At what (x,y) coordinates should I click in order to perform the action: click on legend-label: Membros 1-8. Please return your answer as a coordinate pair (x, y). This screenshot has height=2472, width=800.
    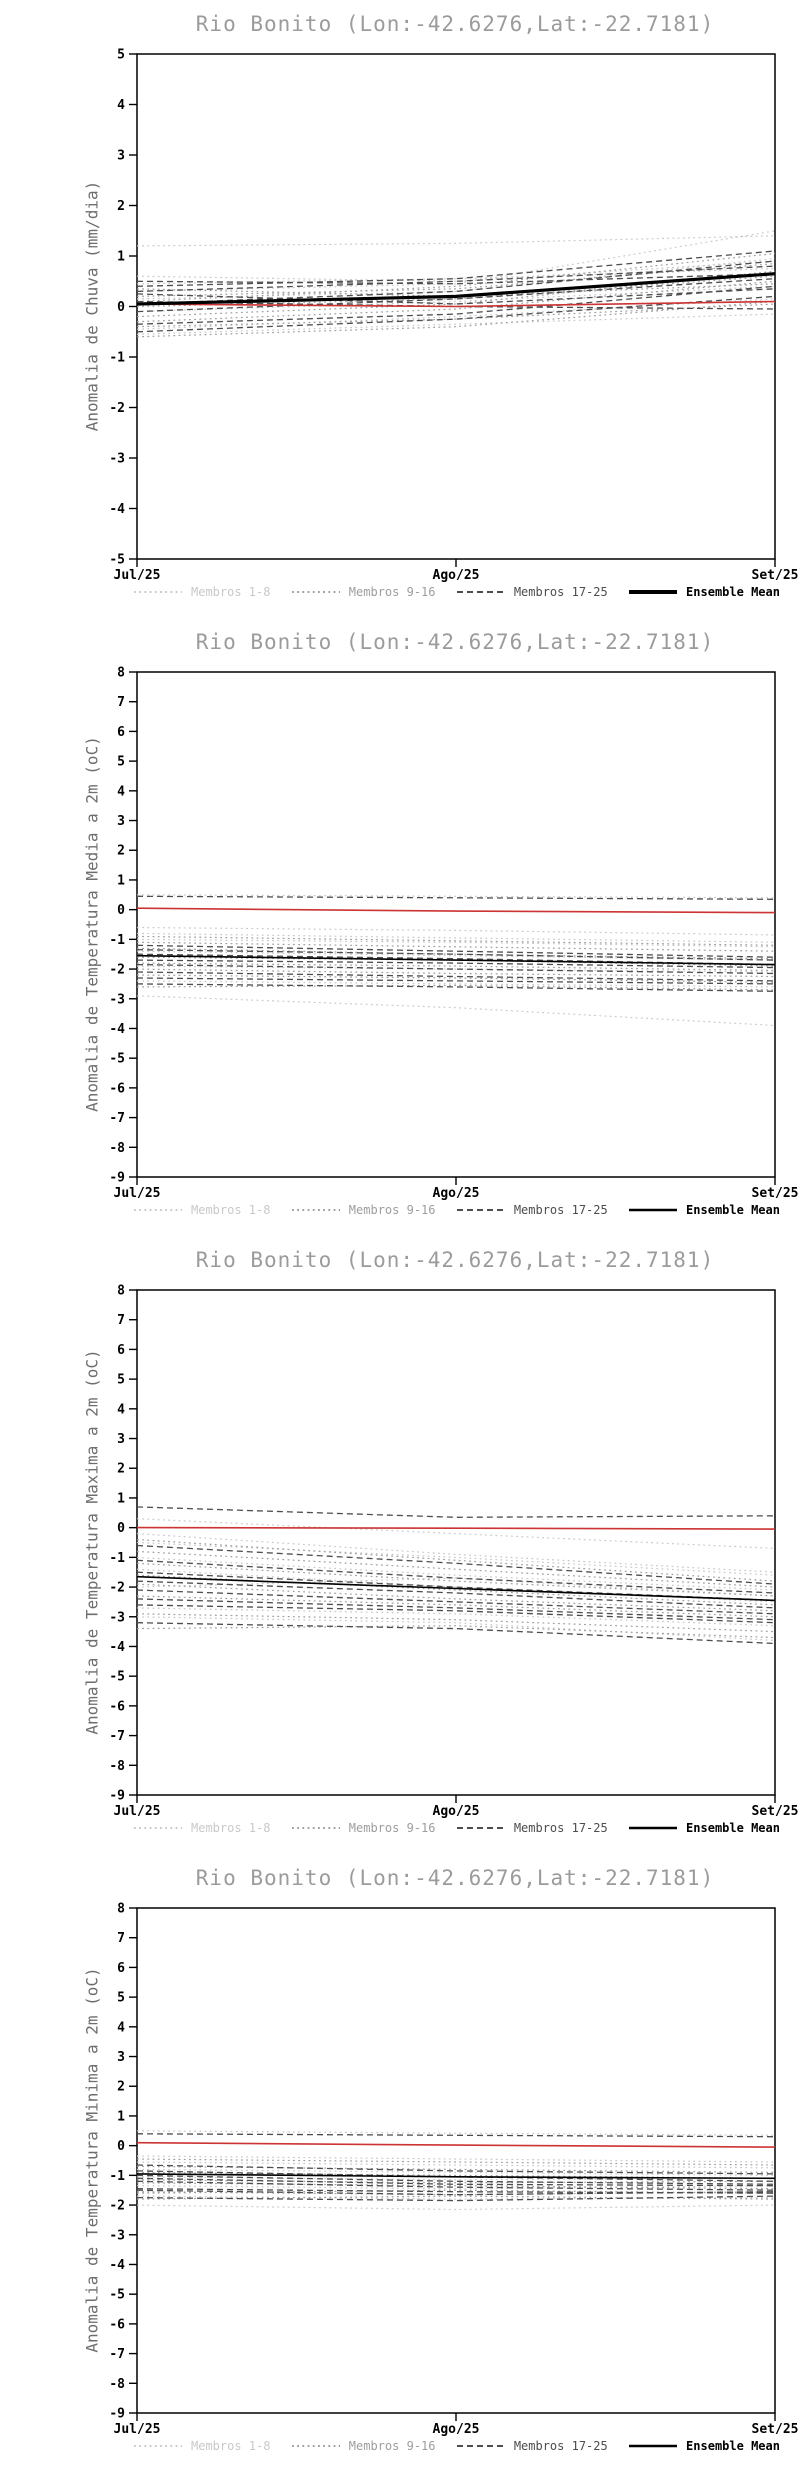
    Looking at the image, I should click on (231, 1210).